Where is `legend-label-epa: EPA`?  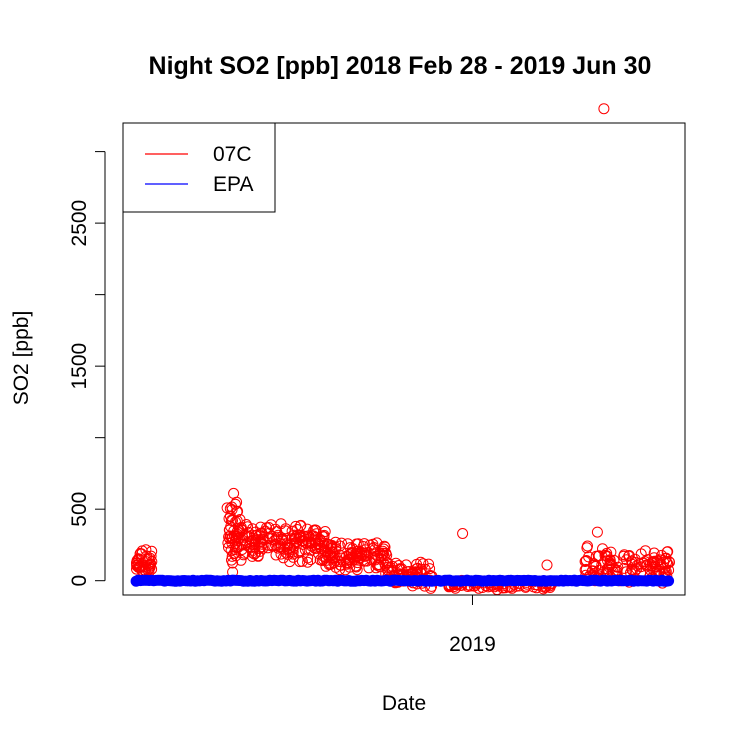 legend-label-epa: EPA is located at coordinates (233, 184).